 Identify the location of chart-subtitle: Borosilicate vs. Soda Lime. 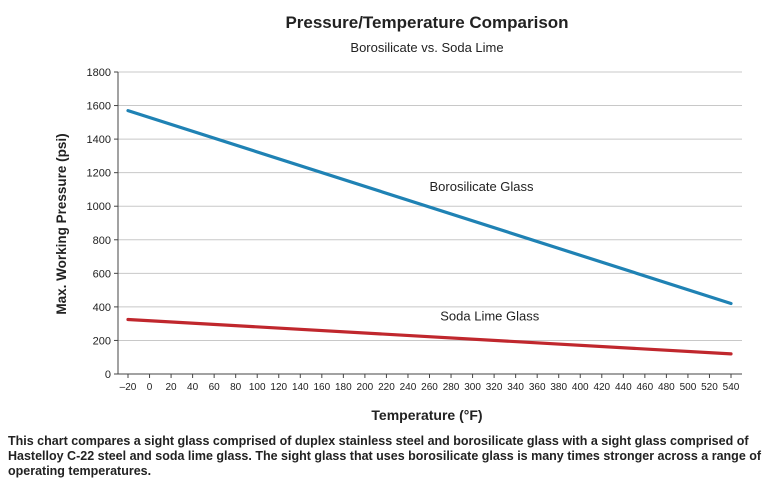
(426, 47).